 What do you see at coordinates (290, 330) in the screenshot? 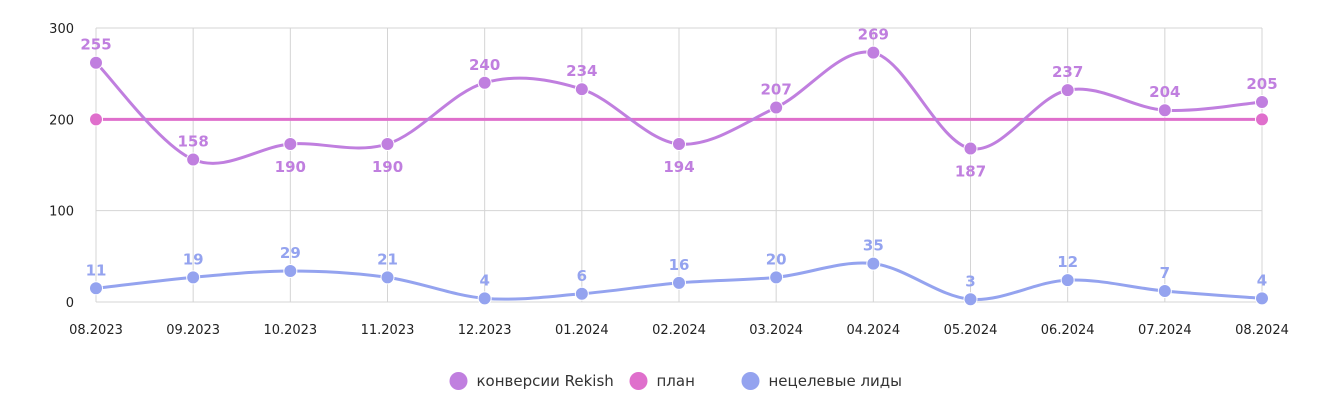
I see `x-tick-label: 10.2023` at bounding box center [290, 330].